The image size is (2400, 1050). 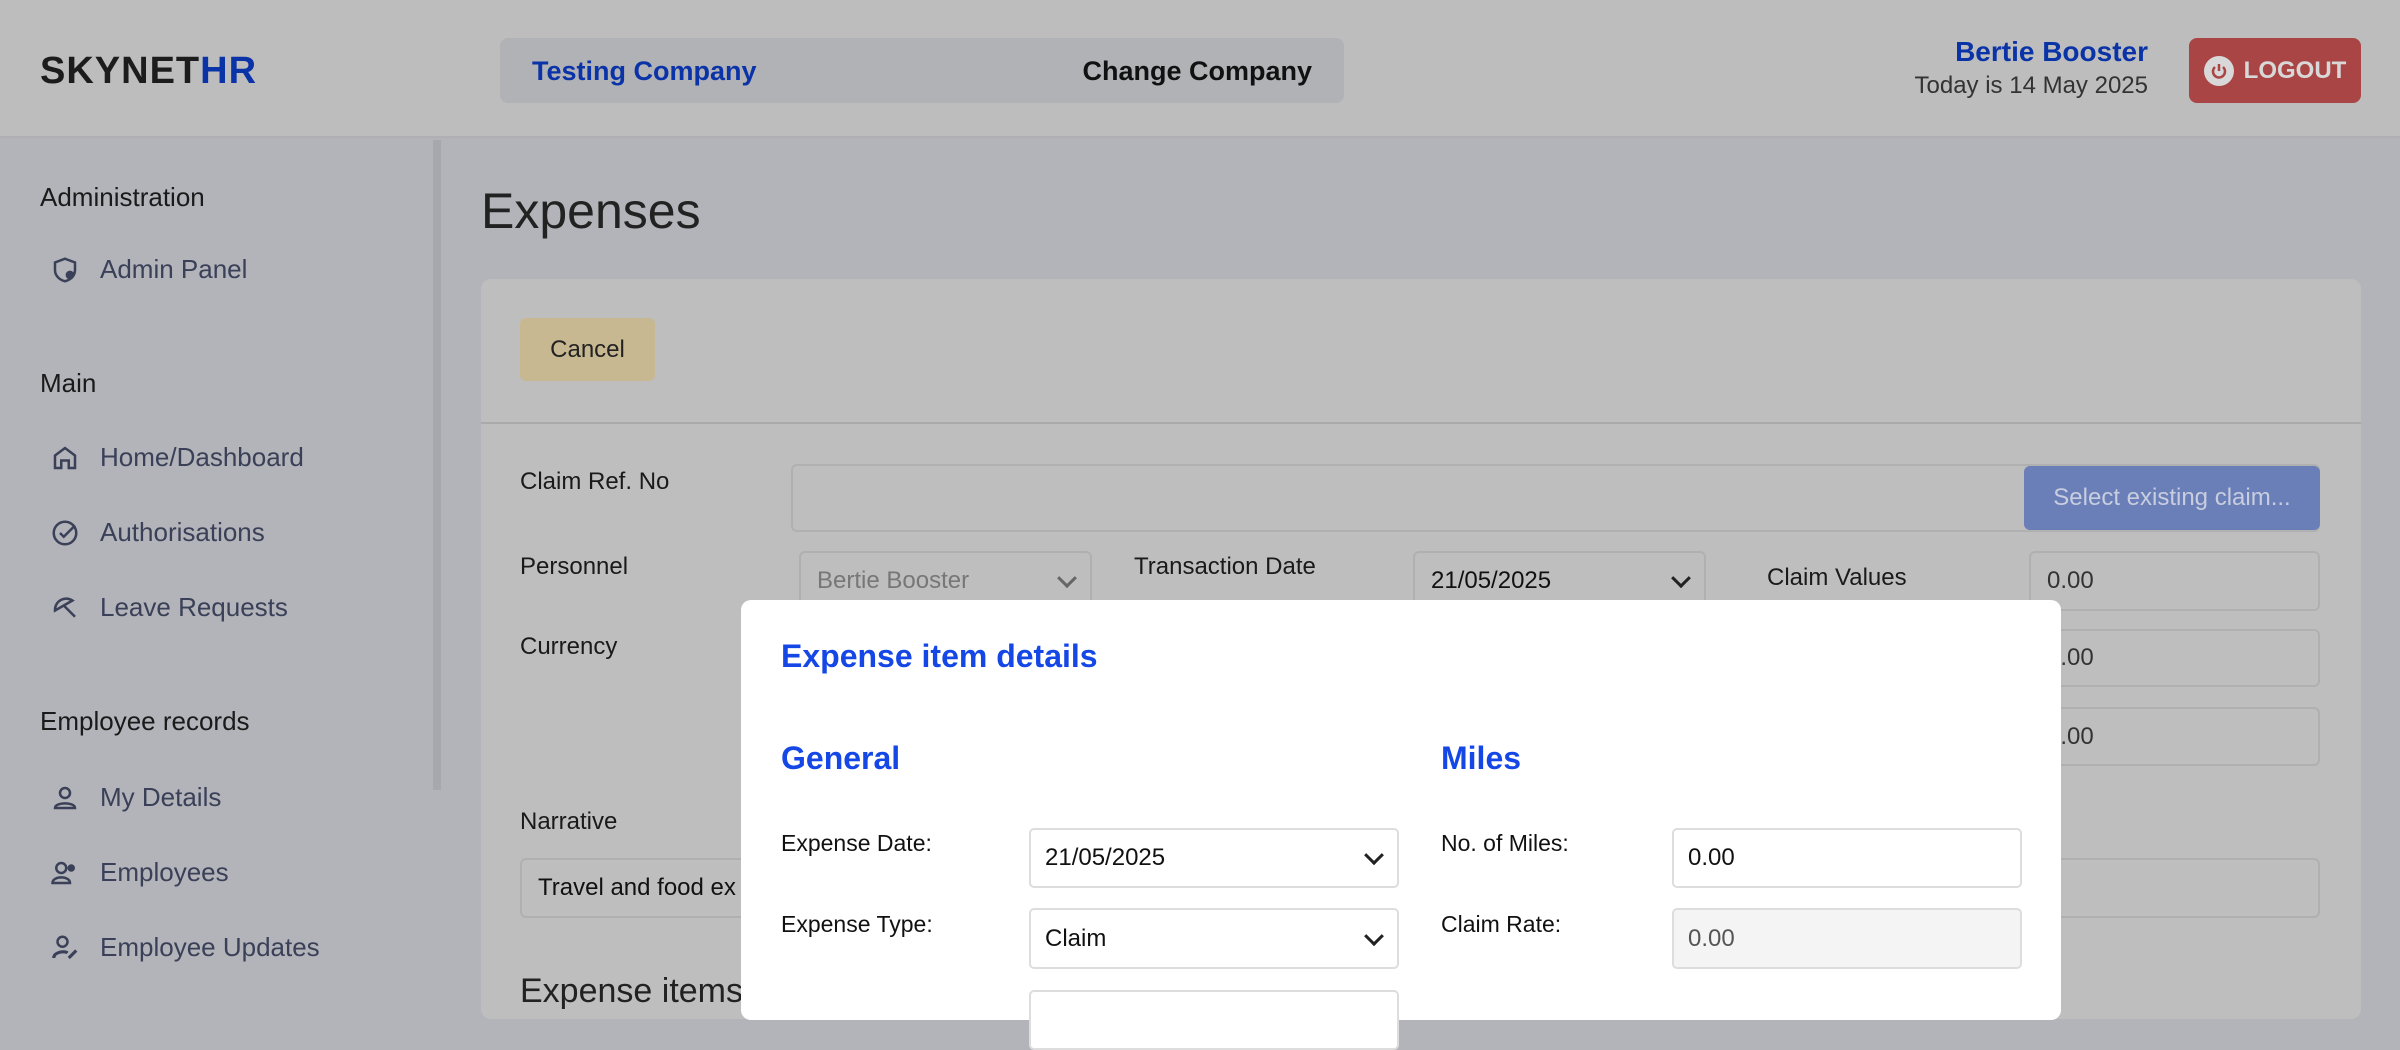 What do you see at coordinates (120, 71) in the screenshot?
I see `logo-text: SKYNET` at bounding box center [120, 71].